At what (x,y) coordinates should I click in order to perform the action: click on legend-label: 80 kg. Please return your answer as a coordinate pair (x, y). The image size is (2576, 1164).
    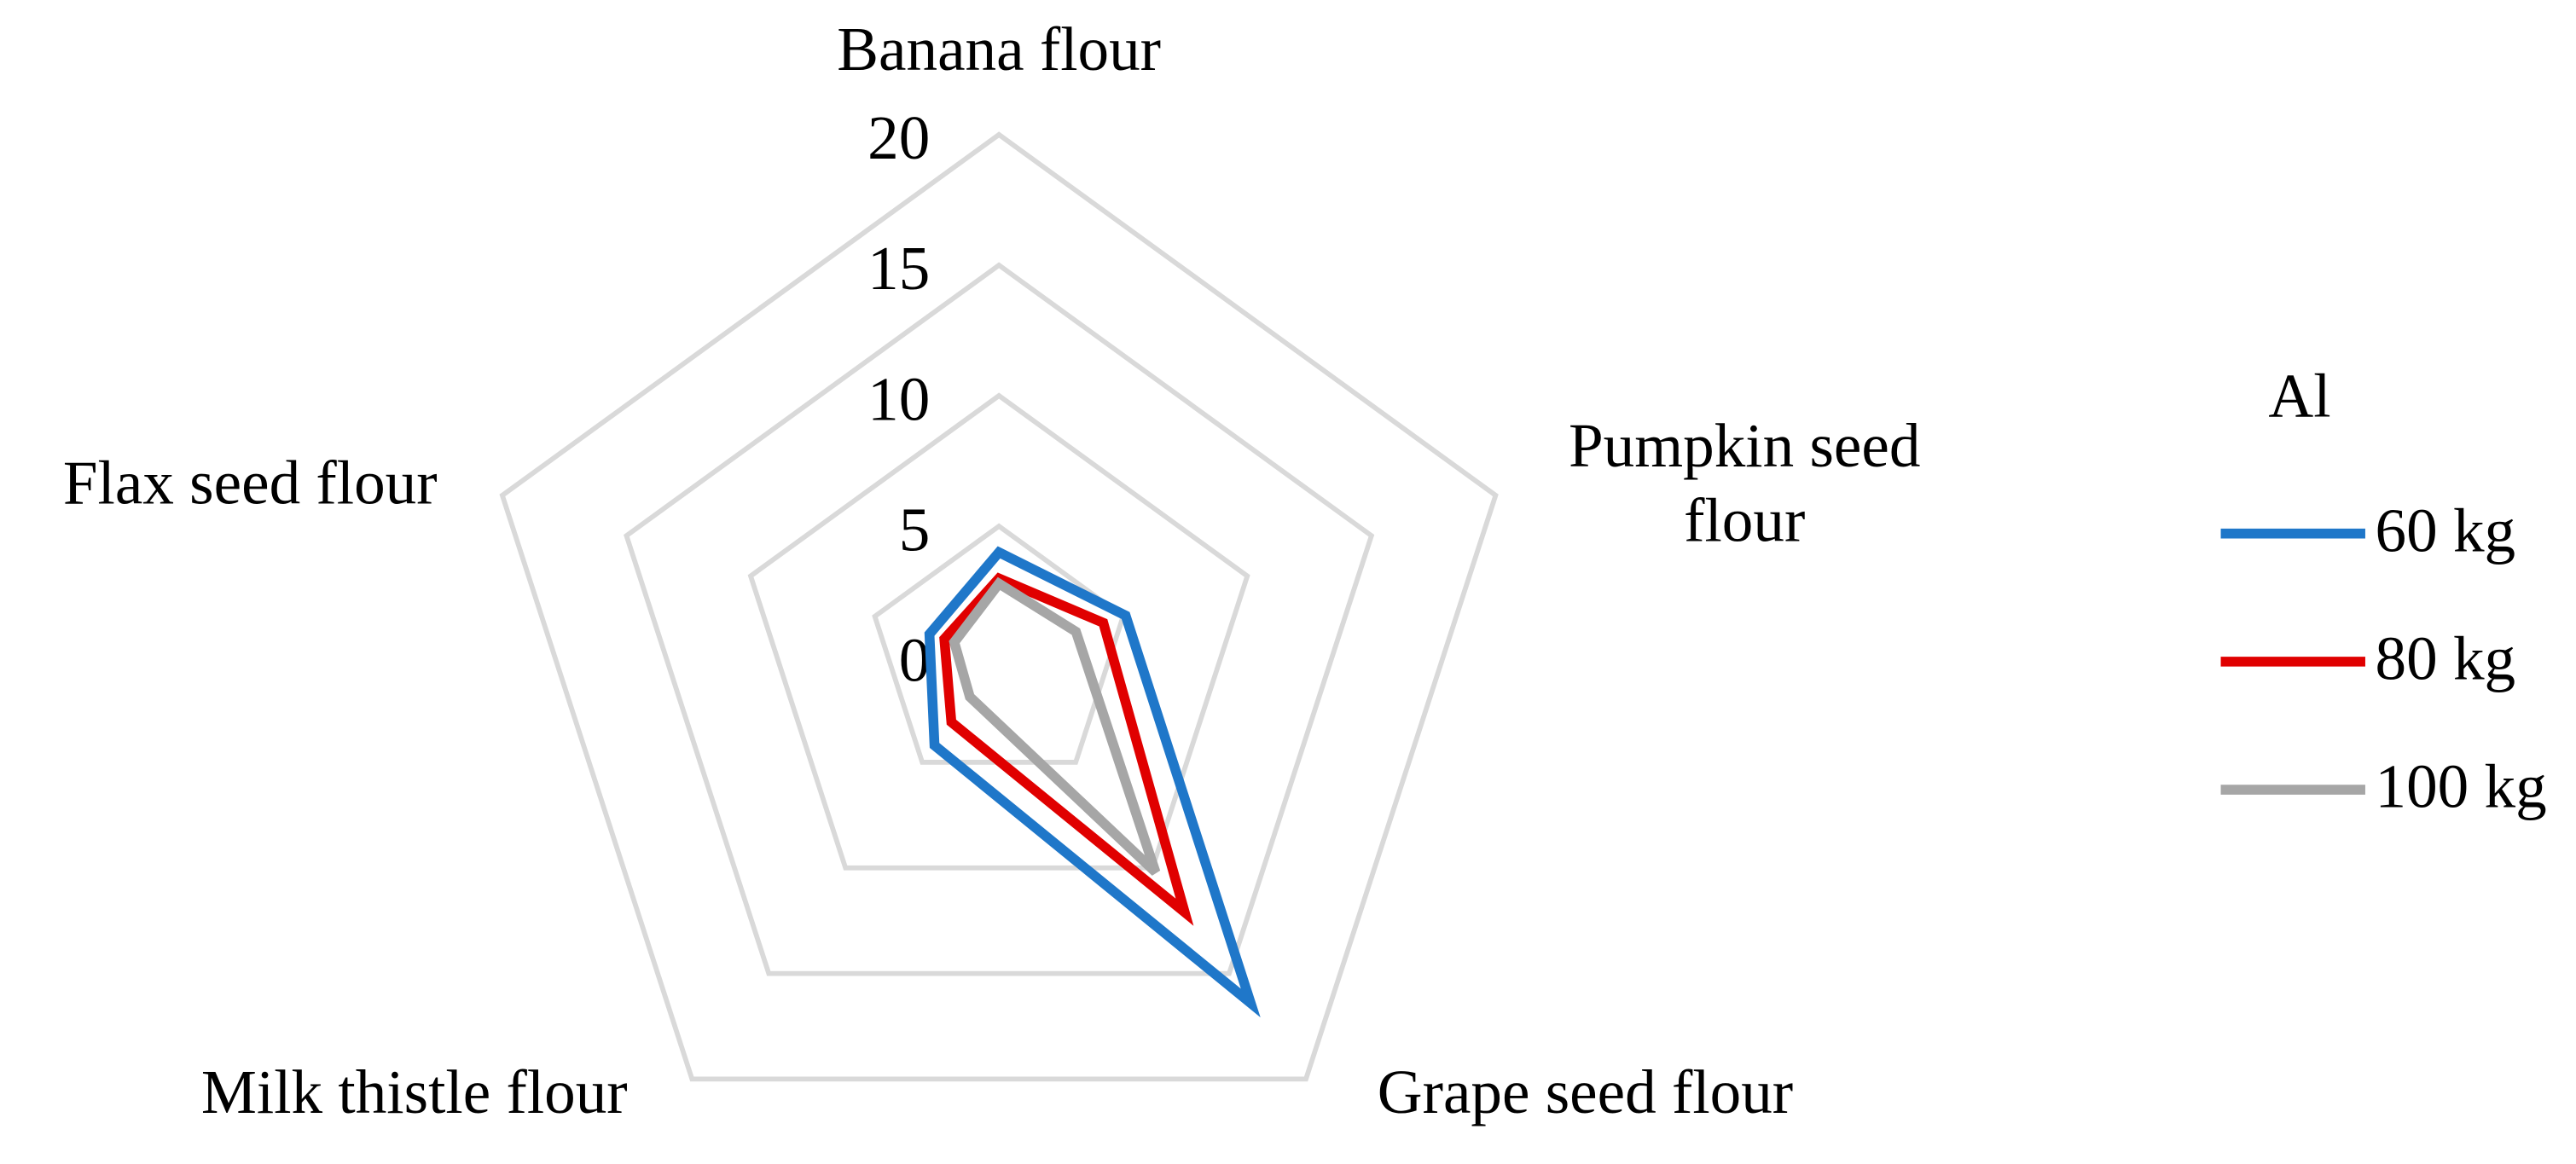
    Looking at the image, I should click on (2446, 658).